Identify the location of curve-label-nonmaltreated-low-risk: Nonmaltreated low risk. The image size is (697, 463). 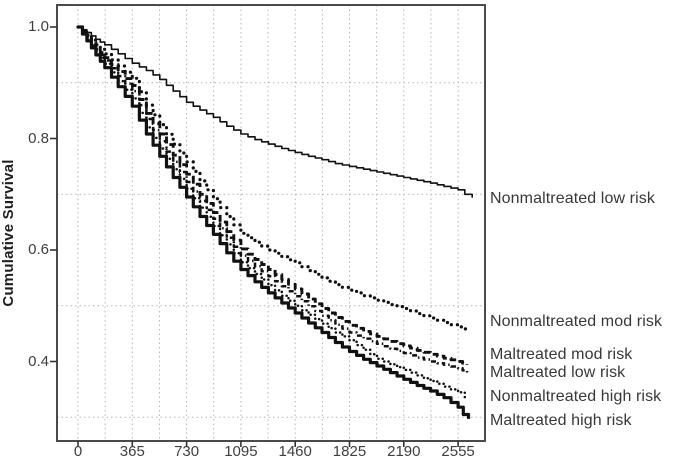
(572, 198).